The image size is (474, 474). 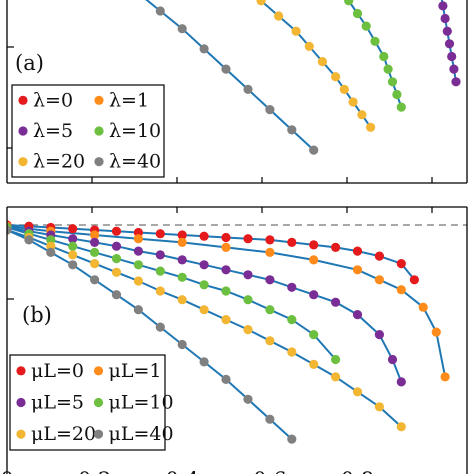 I want to click on panel-a-legend-box, so click(x=88, y=131).